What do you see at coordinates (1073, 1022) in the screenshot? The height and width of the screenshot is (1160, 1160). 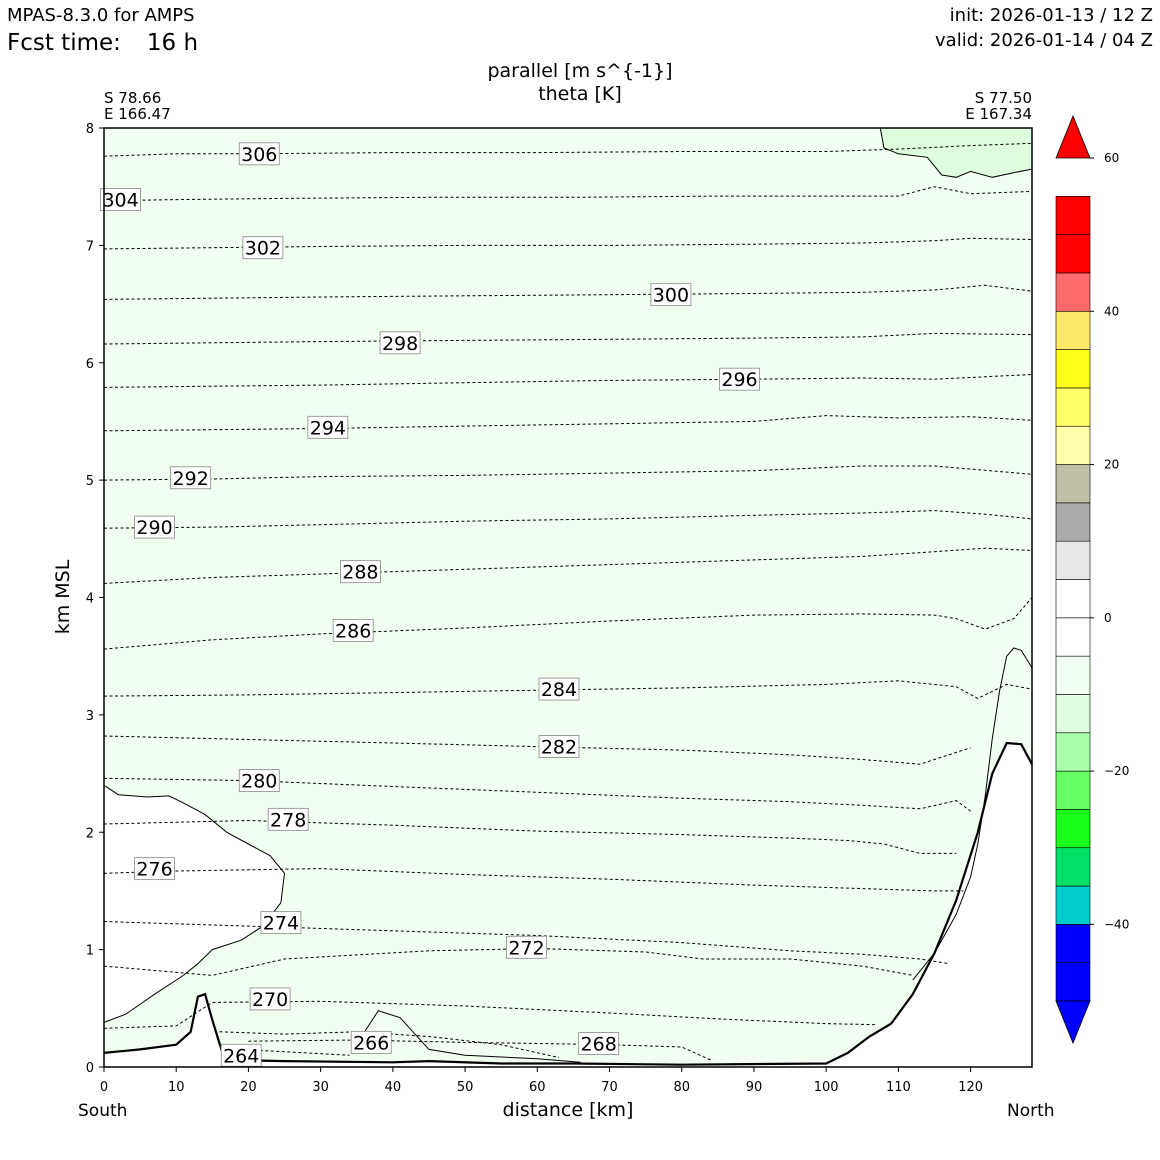 I see `colorbar-under-arrow` at bounding box center [1073, 1022].